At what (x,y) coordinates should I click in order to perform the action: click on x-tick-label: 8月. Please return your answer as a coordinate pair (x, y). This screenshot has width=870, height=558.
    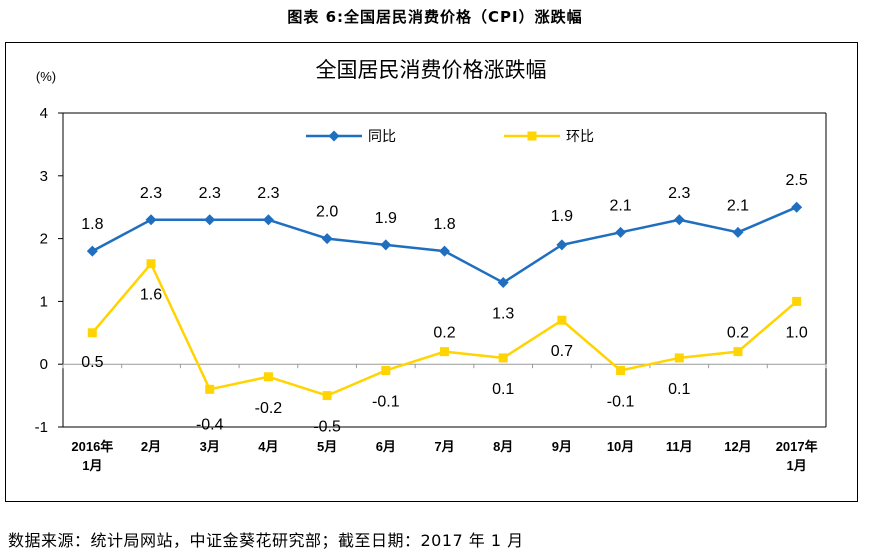
    Looking at the image, I should click on (503, 446).